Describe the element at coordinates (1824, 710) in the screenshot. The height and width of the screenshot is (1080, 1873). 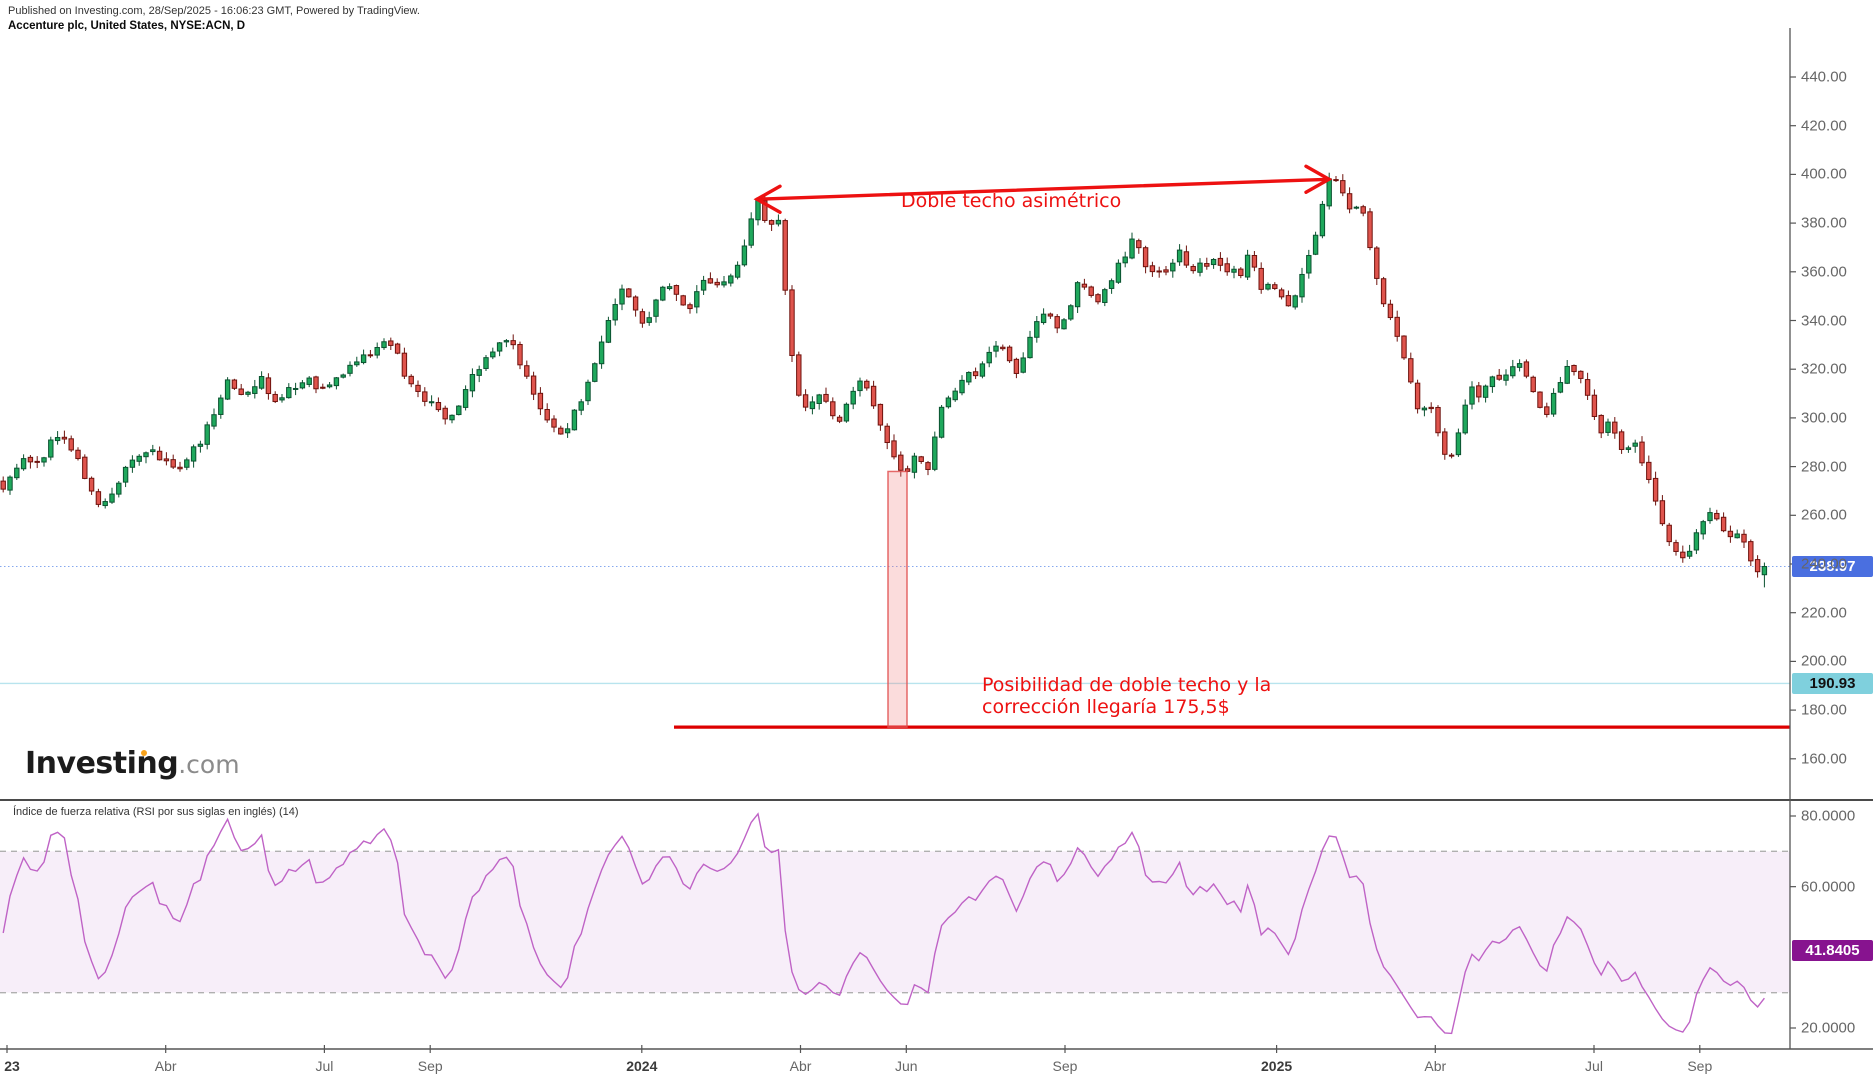
I see `price-axis-tick: 180.00` at that location.